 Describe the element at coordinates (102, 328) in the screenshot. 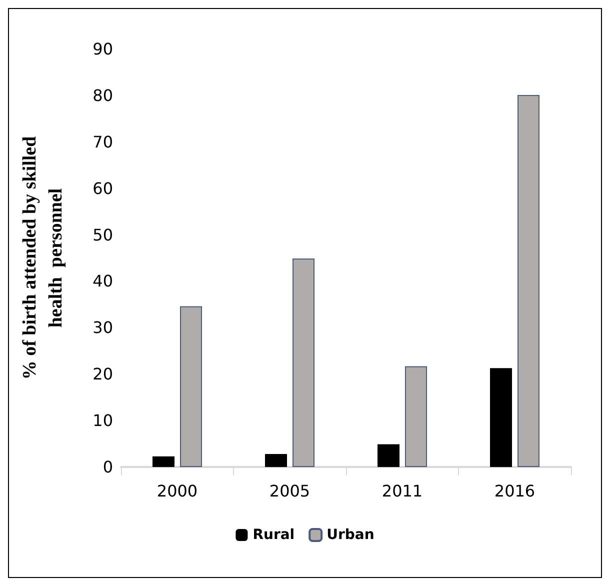

I see `y-tick-label: 30` at that location.